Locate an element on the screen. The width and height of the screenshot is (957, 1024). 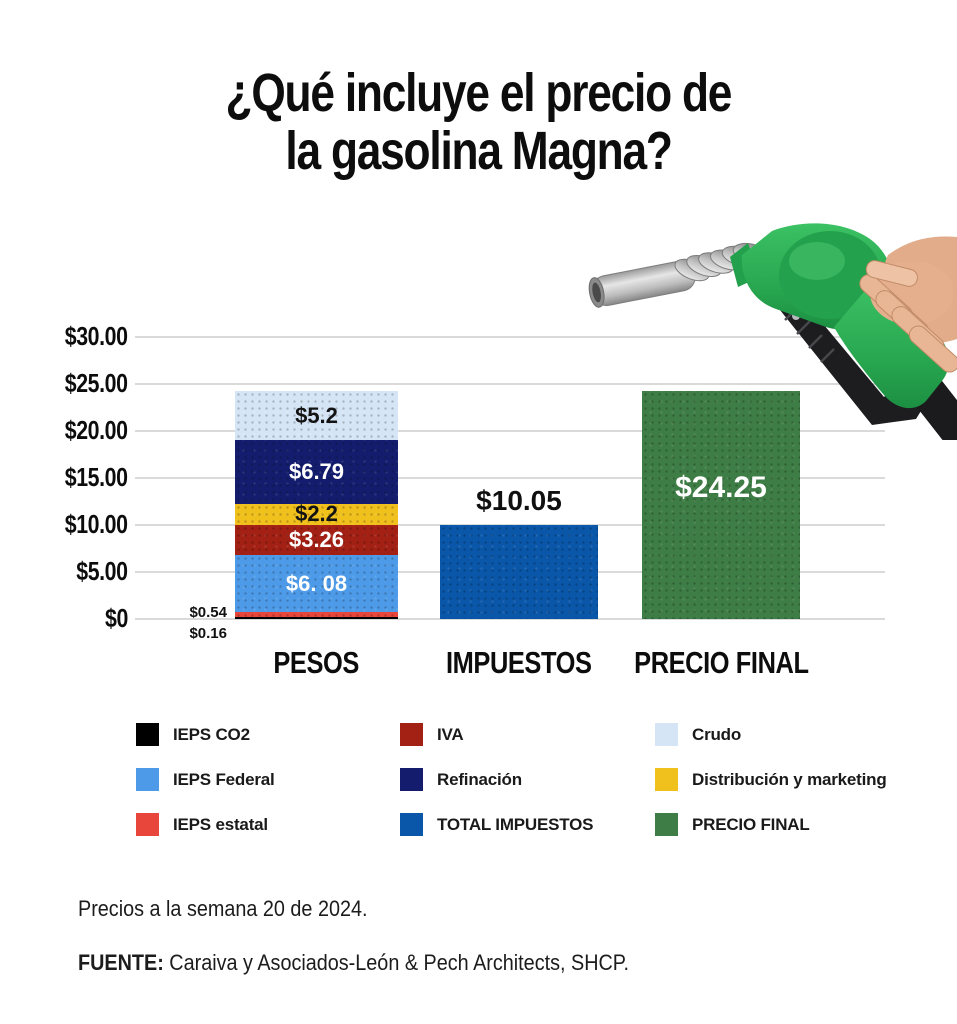
segment-value-label: $5.2 is located at coordinates (316, 415).